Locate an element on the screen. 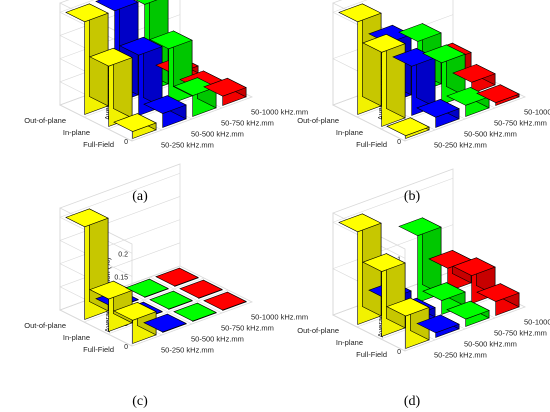 The height and width of the screenshot is (412, 550). caption-c: (c) is located at coordinates (140, 401).